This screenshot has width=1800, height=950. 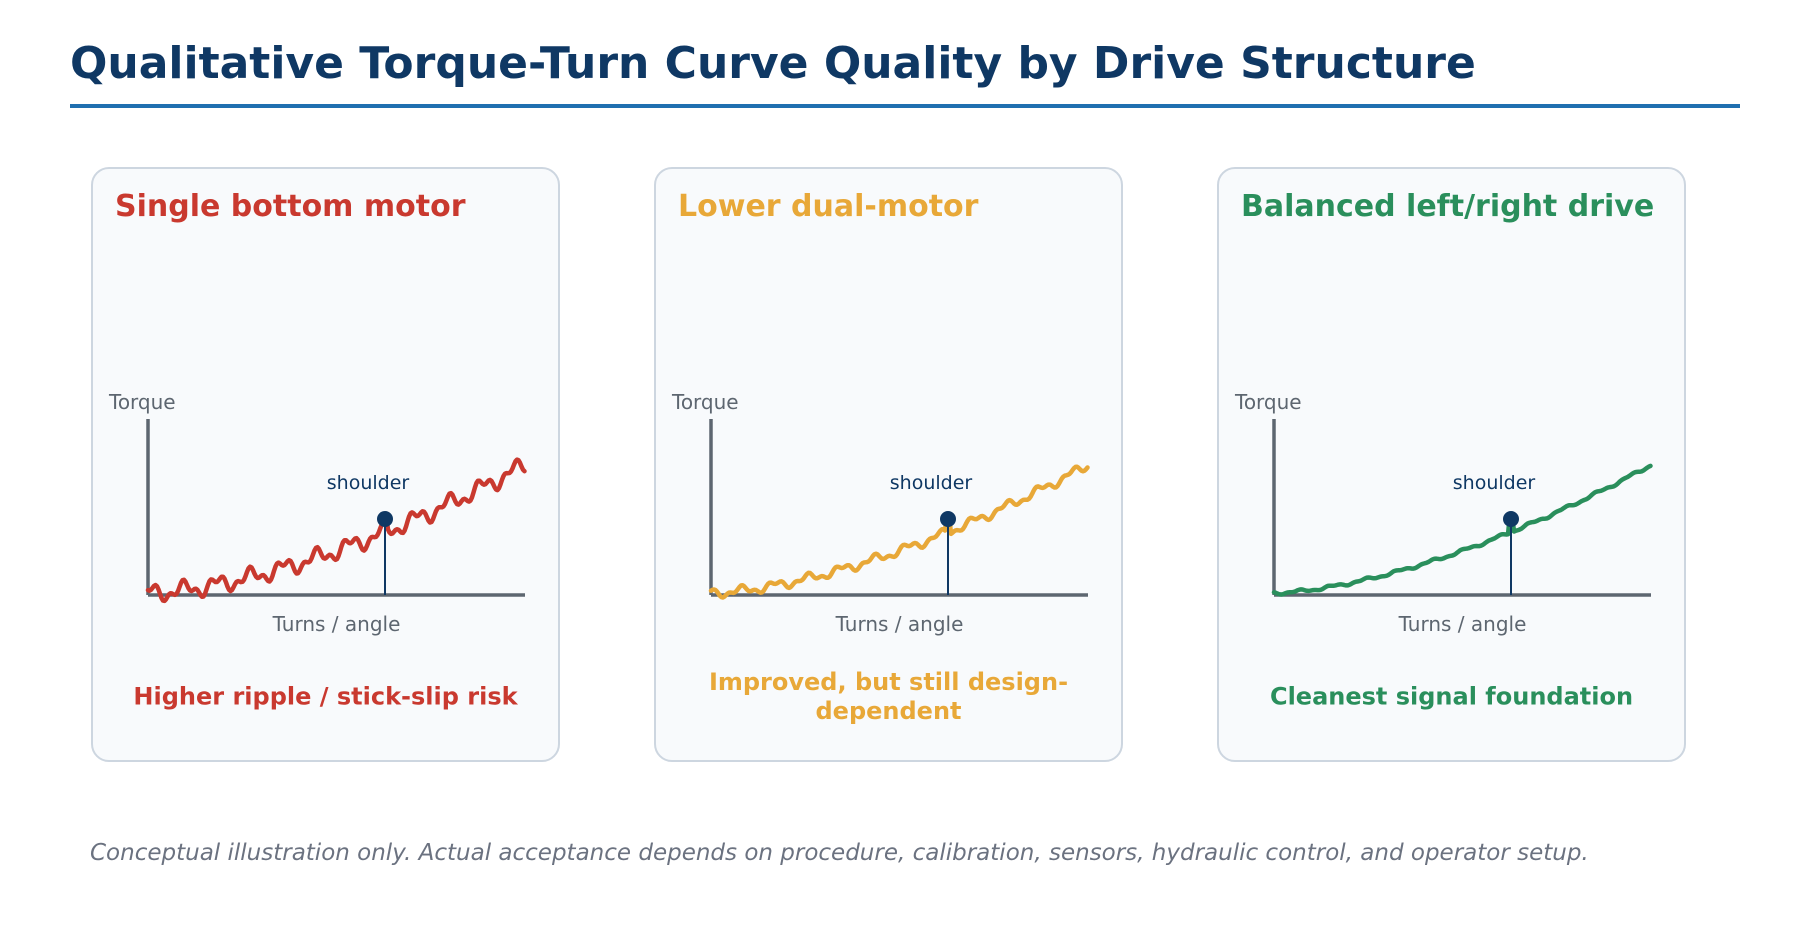 I want to click on panel-caption: Cleanest signal foundation, so click(x=1451, y=696).